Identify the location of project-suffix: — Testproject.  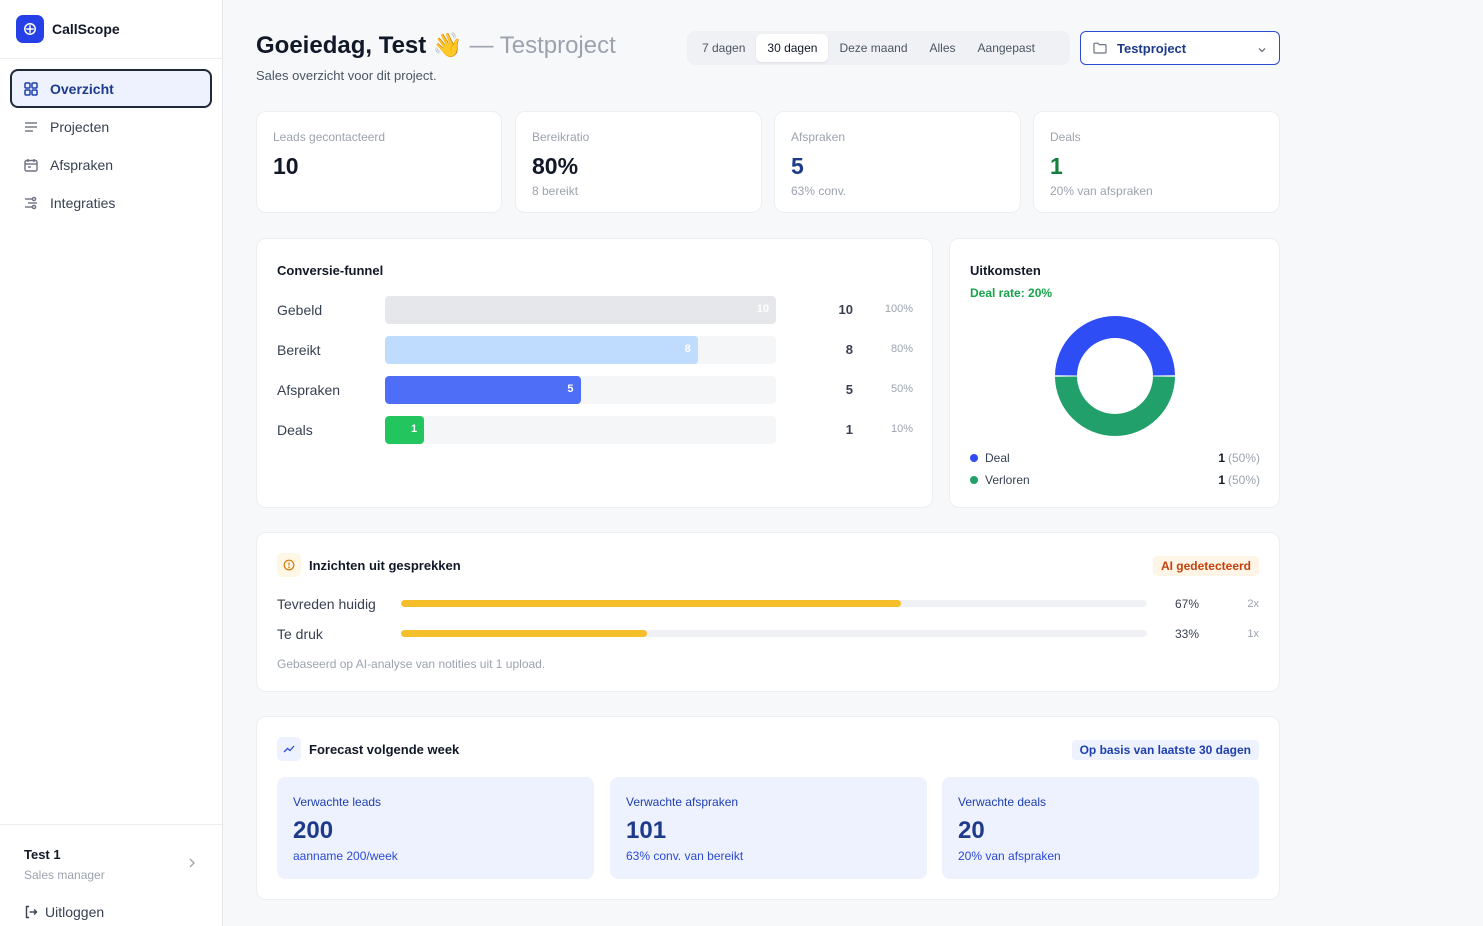
(542, 45).